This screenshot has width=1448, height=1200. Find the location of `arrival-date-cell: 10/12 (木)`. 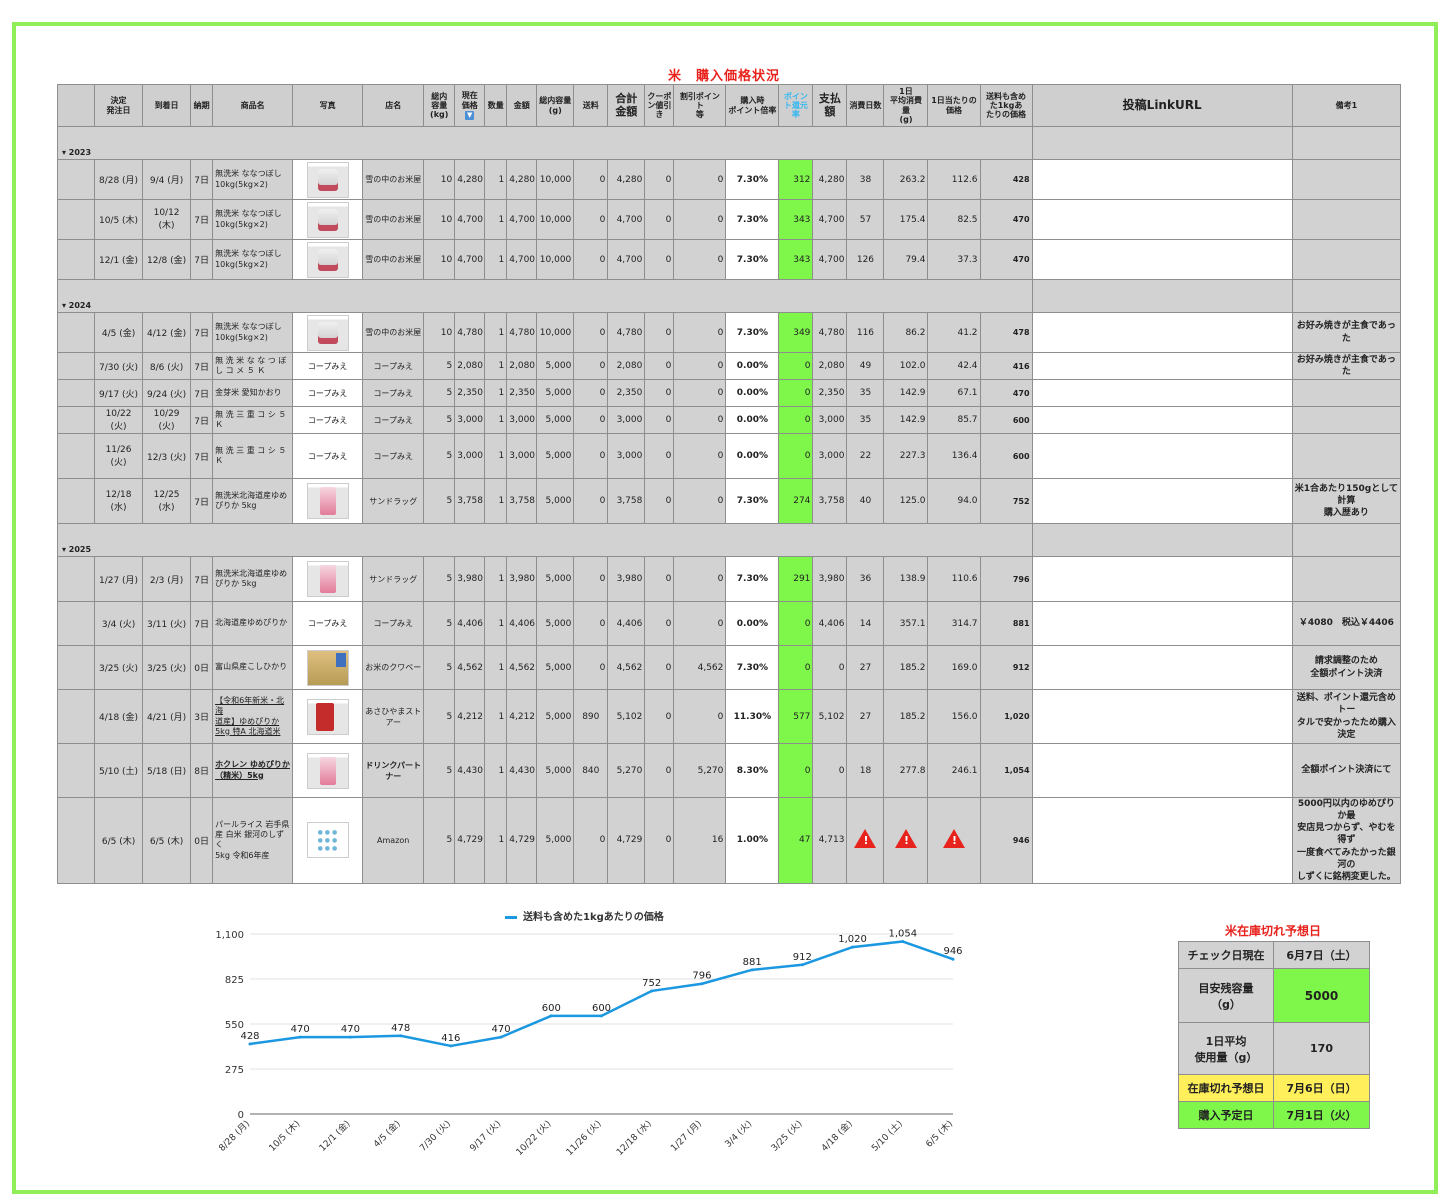

arrival-date-cell: 10/12 (木) is located at coordinates (167, 219).